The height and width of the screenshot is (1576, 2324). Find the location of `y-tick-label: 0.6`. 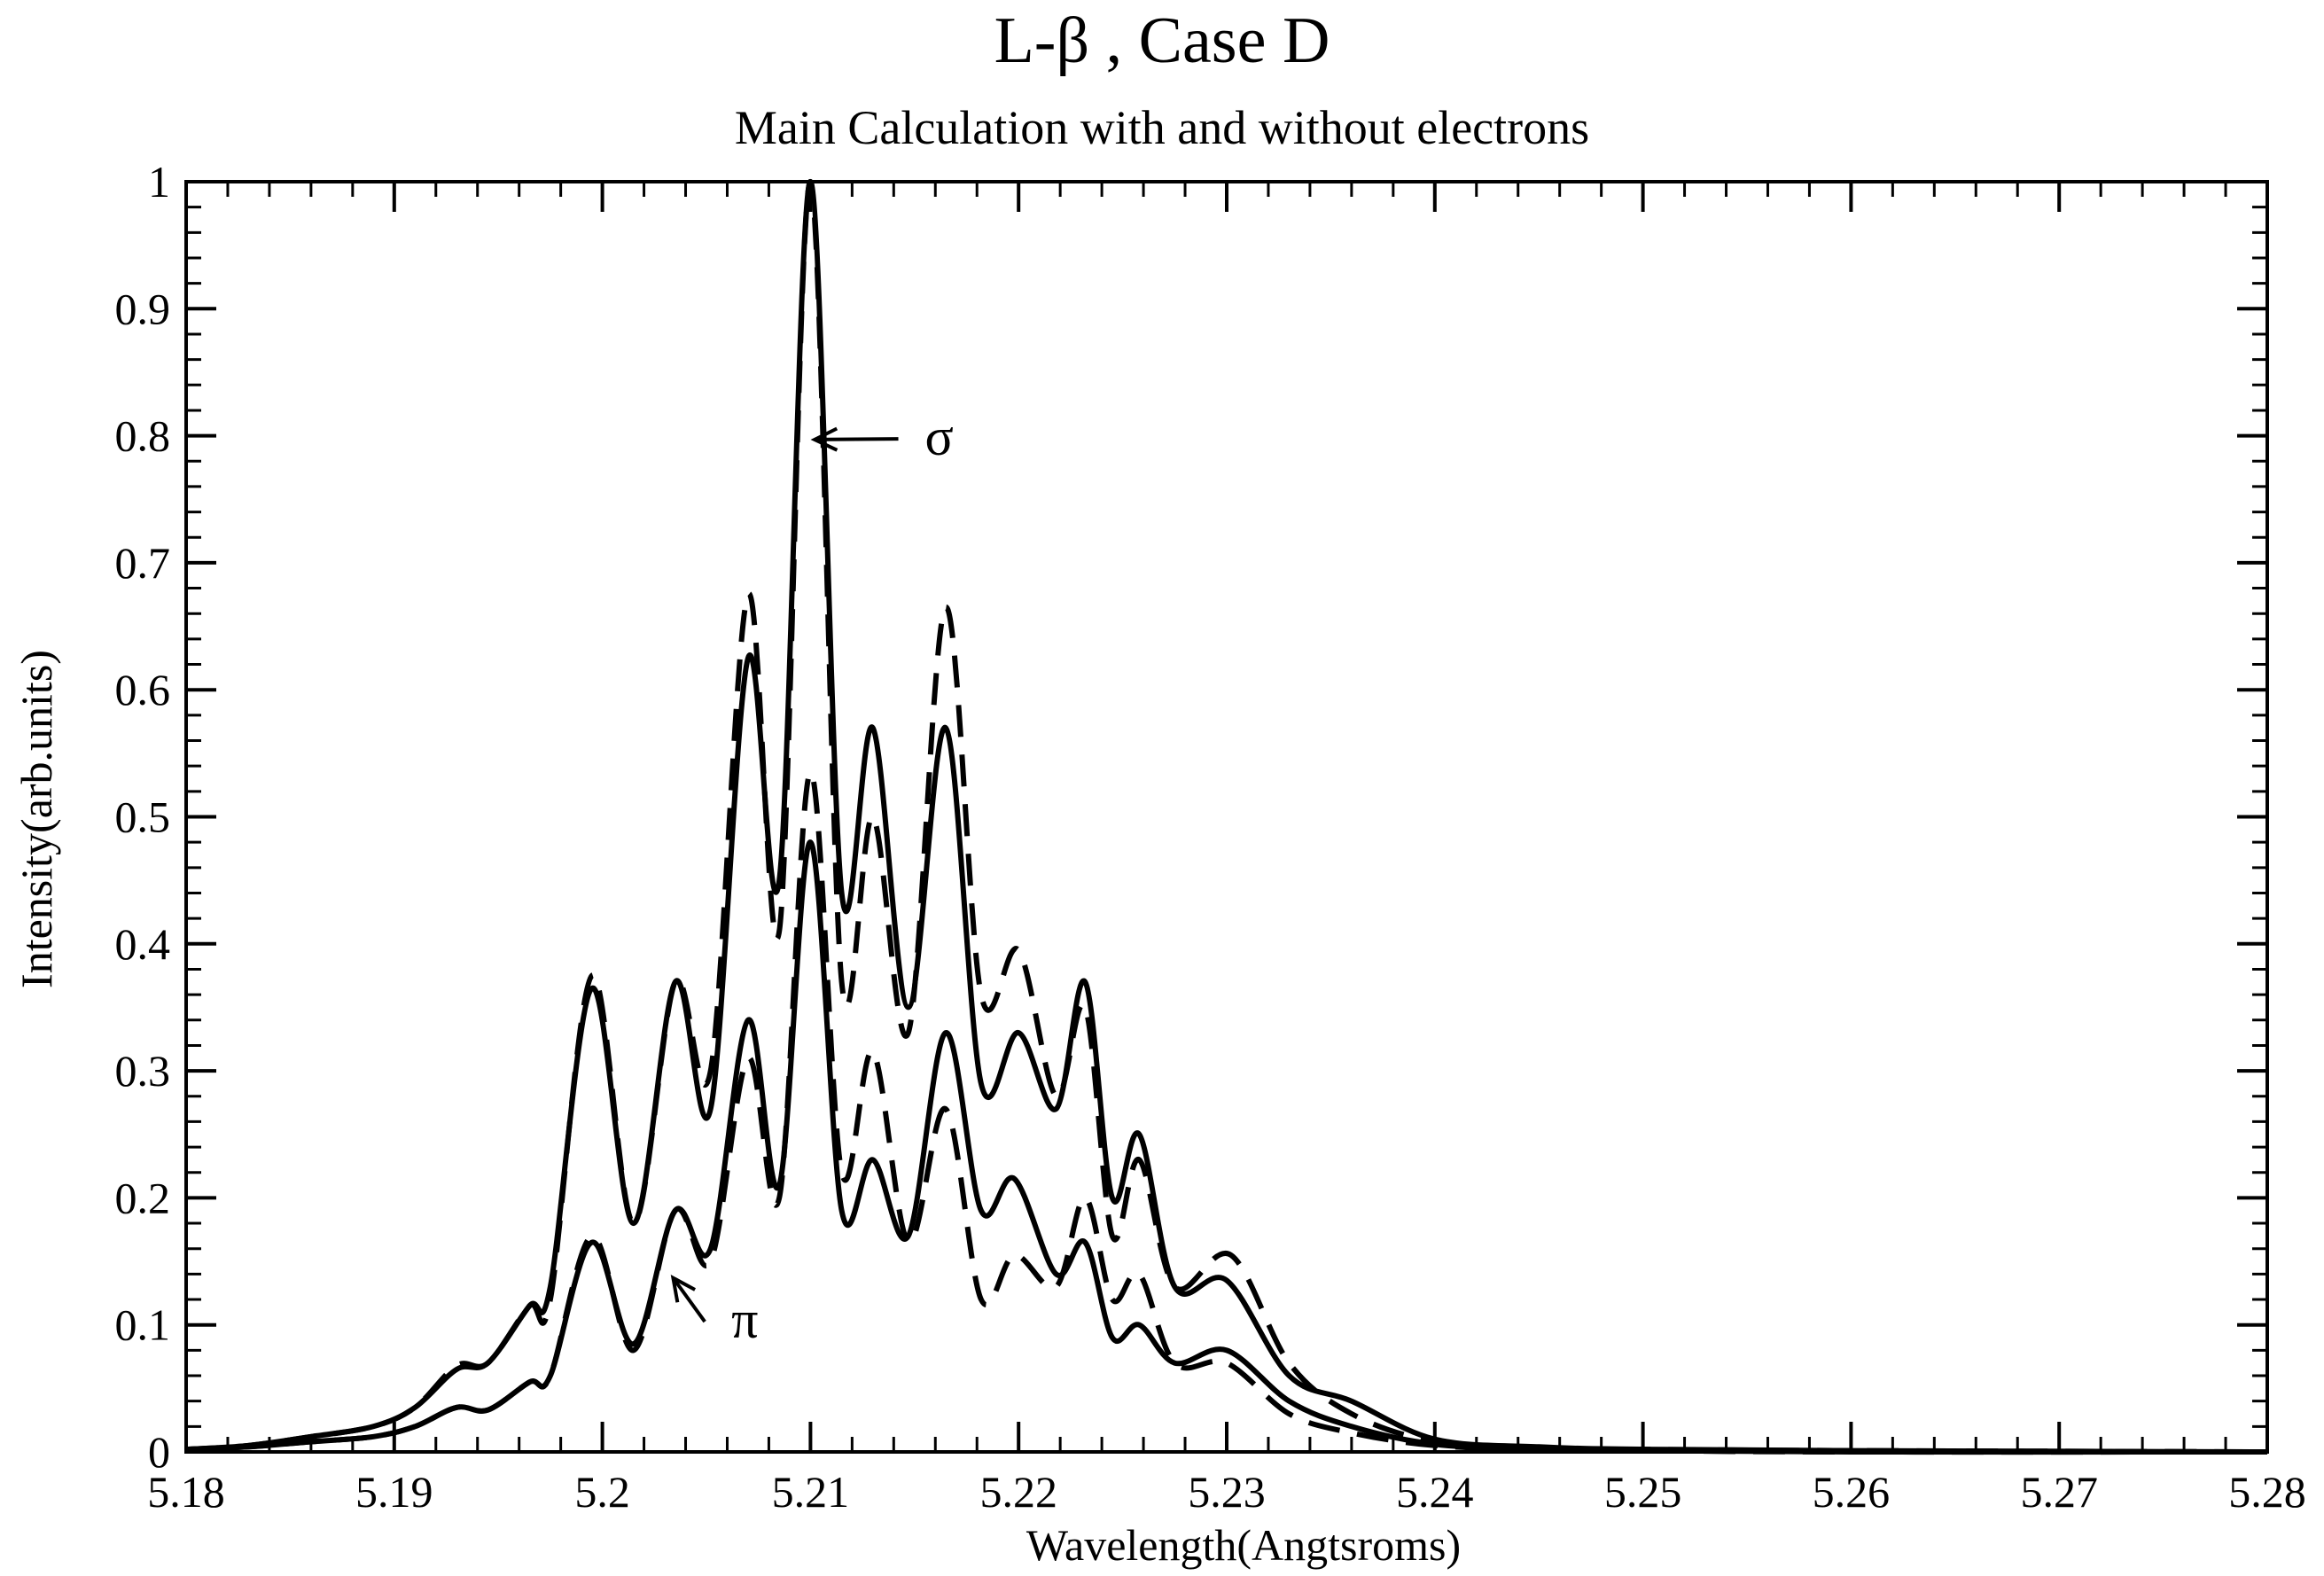

y-tick-label: 0.6 is located at coordinates (143, 689).